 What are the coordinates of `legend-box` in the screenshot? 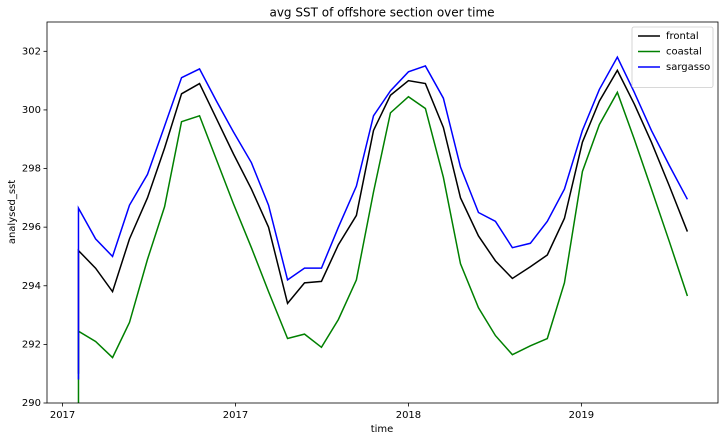 It's located at (672, 57).